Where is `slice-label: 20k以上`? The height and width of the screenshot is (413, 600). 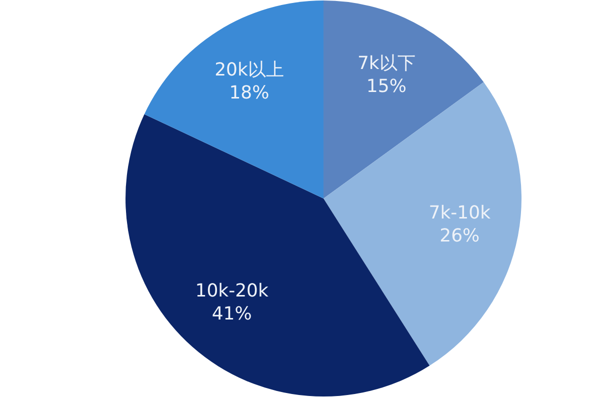 slice-label: 20k以上 is located at coordinates (249, 69).